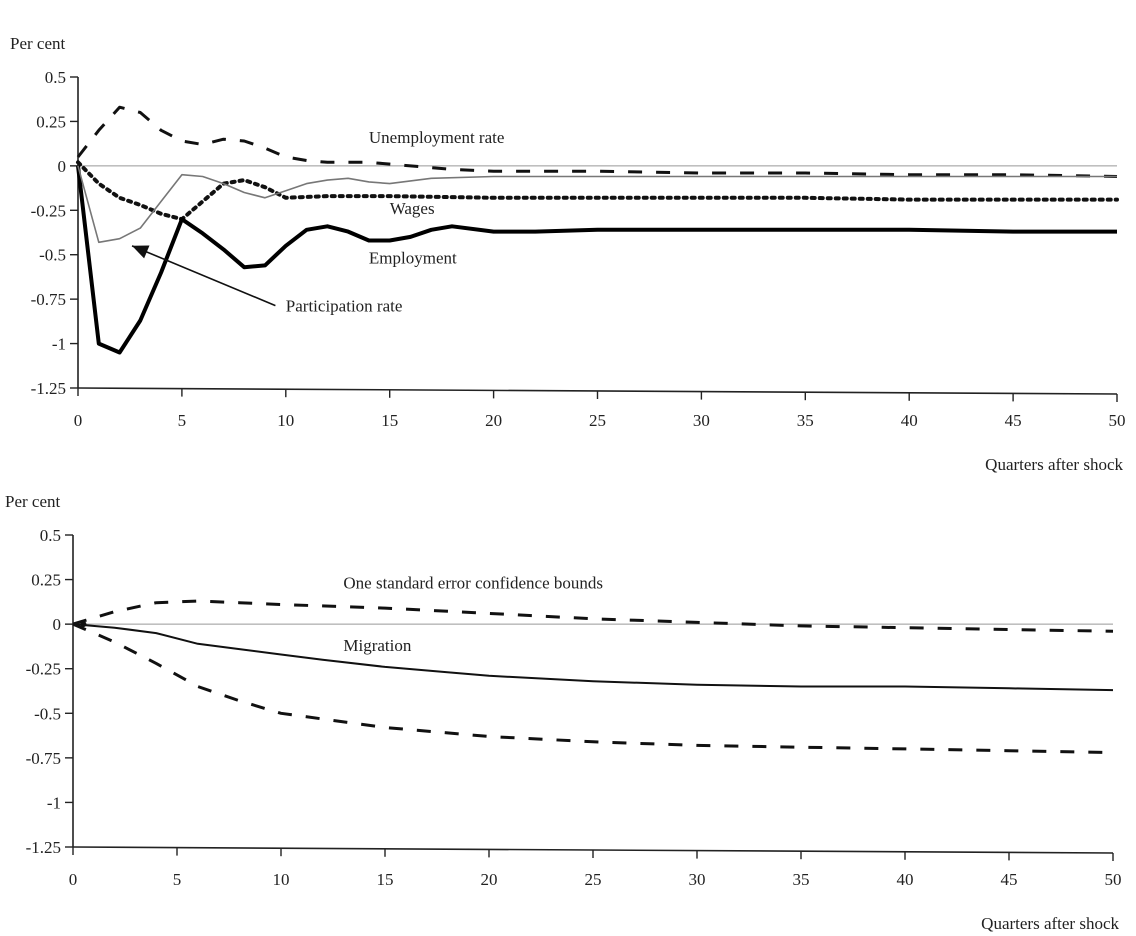  I want to click on bottom-annotation-one-standard-error-confidence-bounds: One standard error confidence bounds, so click(473, 582).